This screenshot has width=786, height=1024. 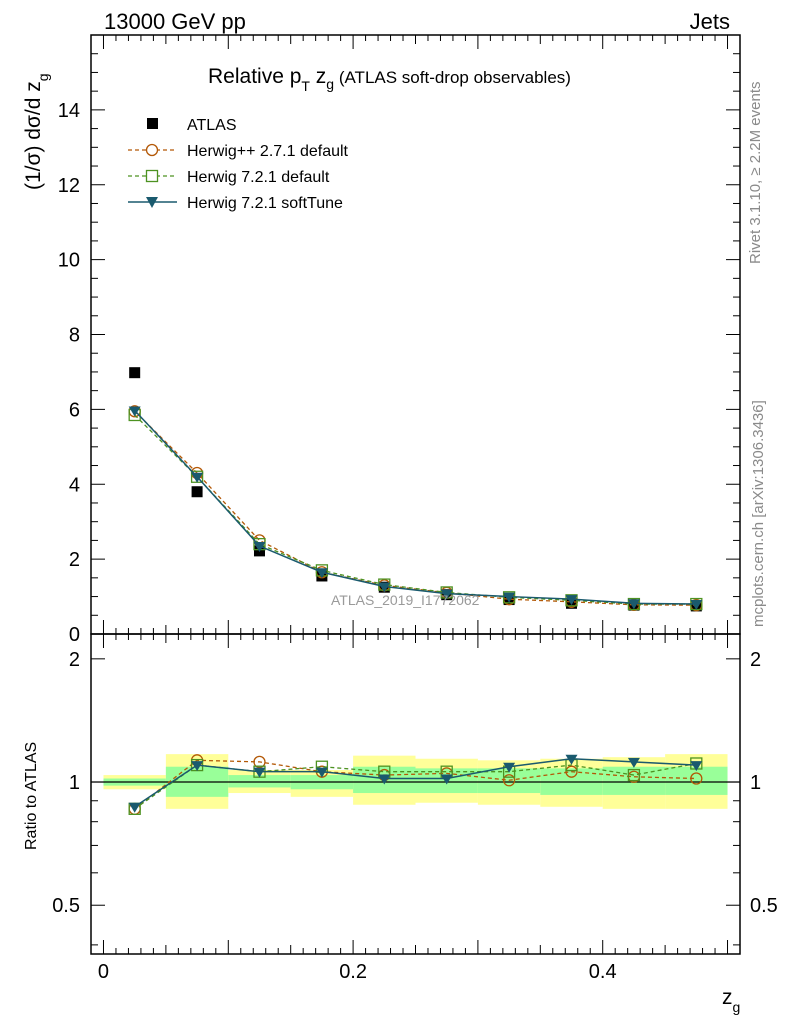 What do you see at coordinates (268, 151) in the screenshot?
I see `legend-label-herwigpp: Herwig++ 2.7.1 default` at bounding box center [268, 151].